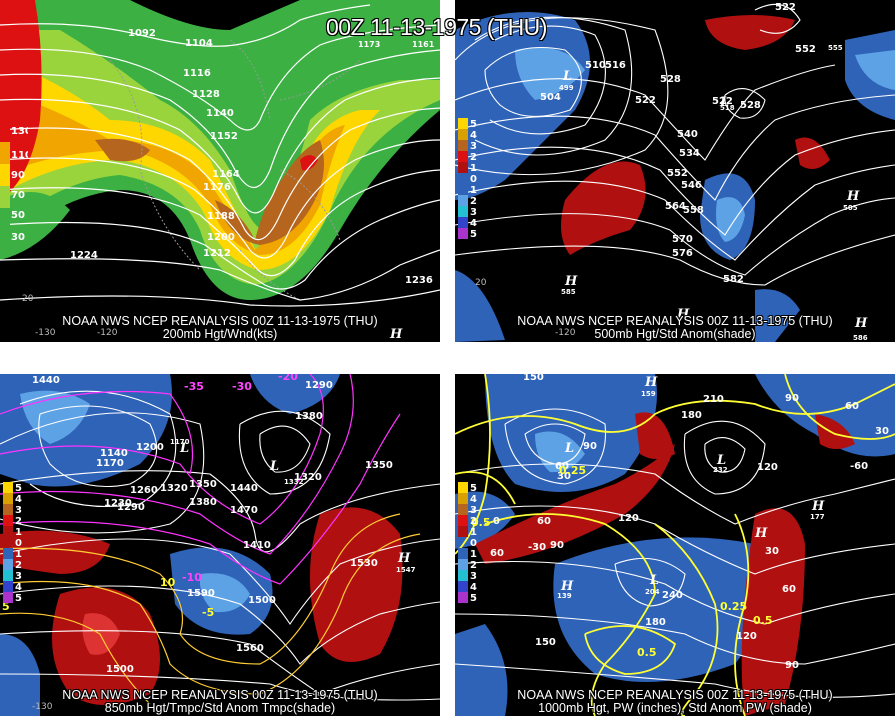  Describe the element at coordinates (142, 33) in the screenshot. I see `contour-label: 1092` at that location.